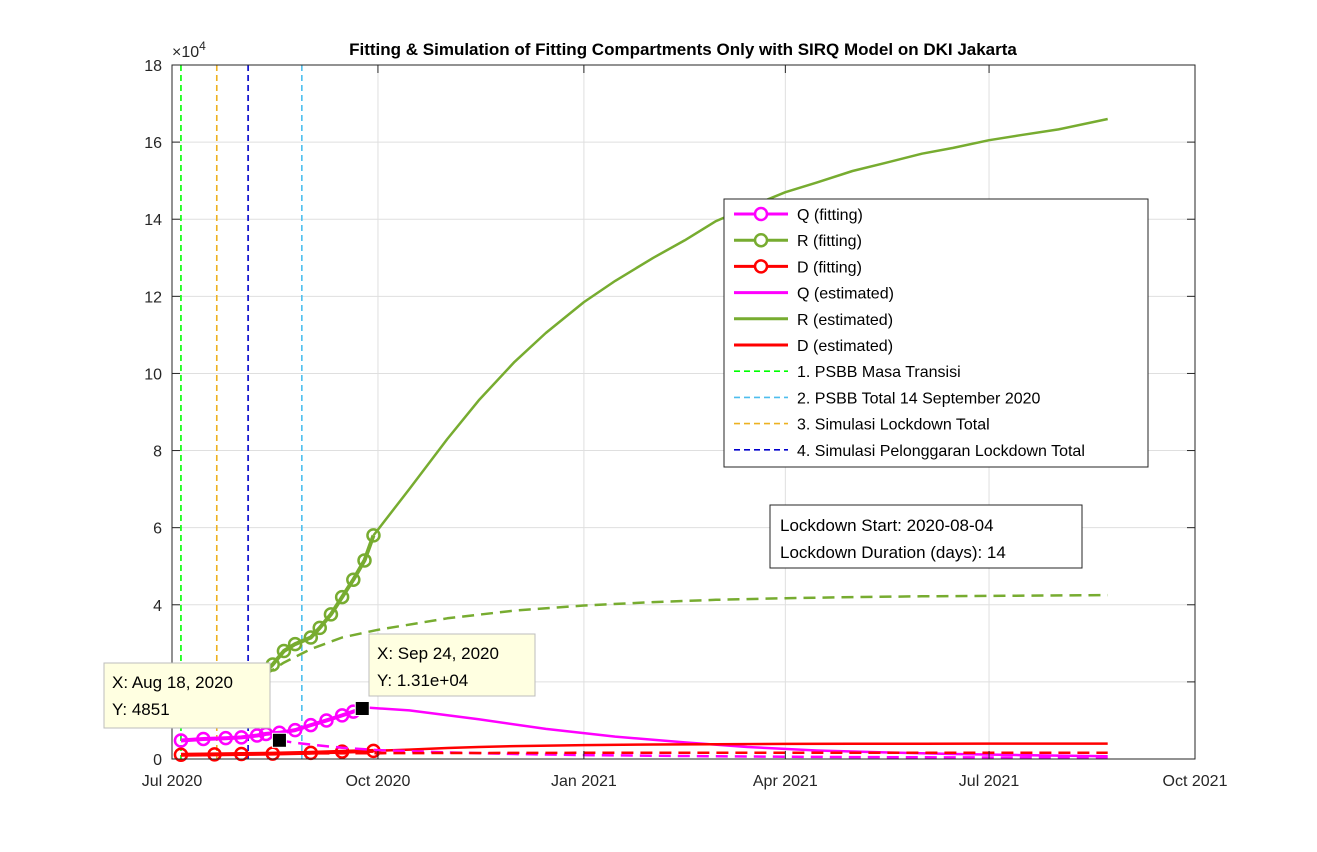 The image size is (1317, 852). I want to click on x-tick-label: Jul 2020, so click(172, 781).